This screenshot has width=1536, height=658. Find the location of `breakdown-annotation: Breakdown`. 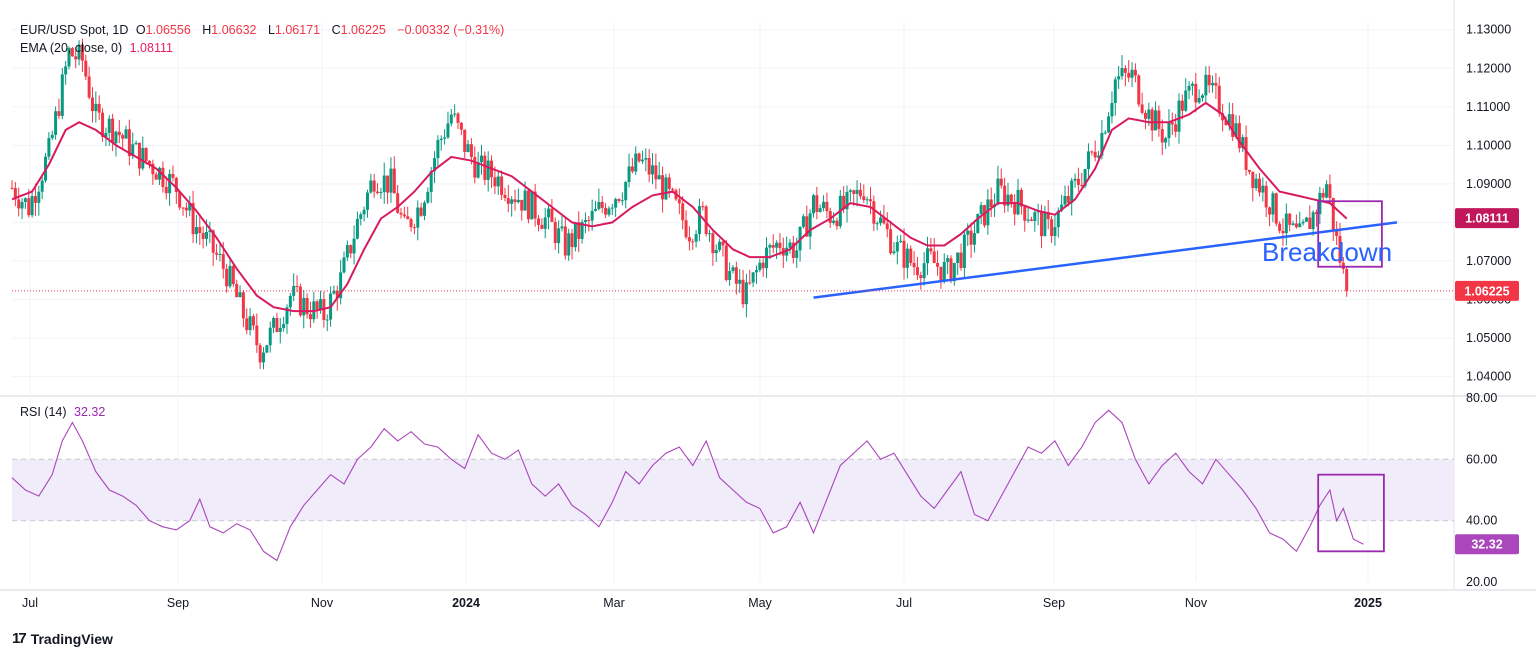

breakdown-annotation: Breakdown is located at coordinates (1327, 252).